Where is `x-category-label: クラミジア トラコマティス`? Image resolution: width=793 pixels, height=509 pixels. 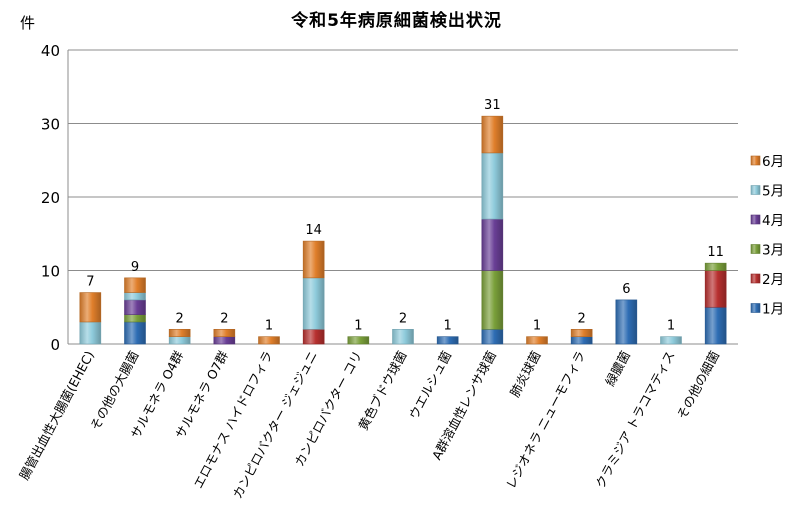 x-category-label: クラミジア トラコマティス is located at coordinates (634, 419).